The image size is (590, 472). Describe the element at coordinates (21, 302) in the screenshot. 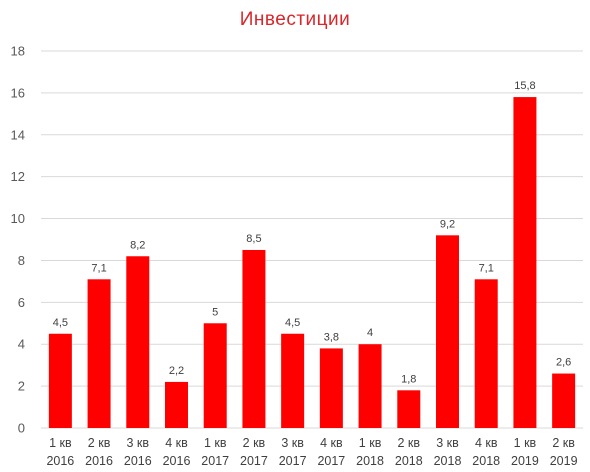

I see `y-tick-label: 6` at that location.